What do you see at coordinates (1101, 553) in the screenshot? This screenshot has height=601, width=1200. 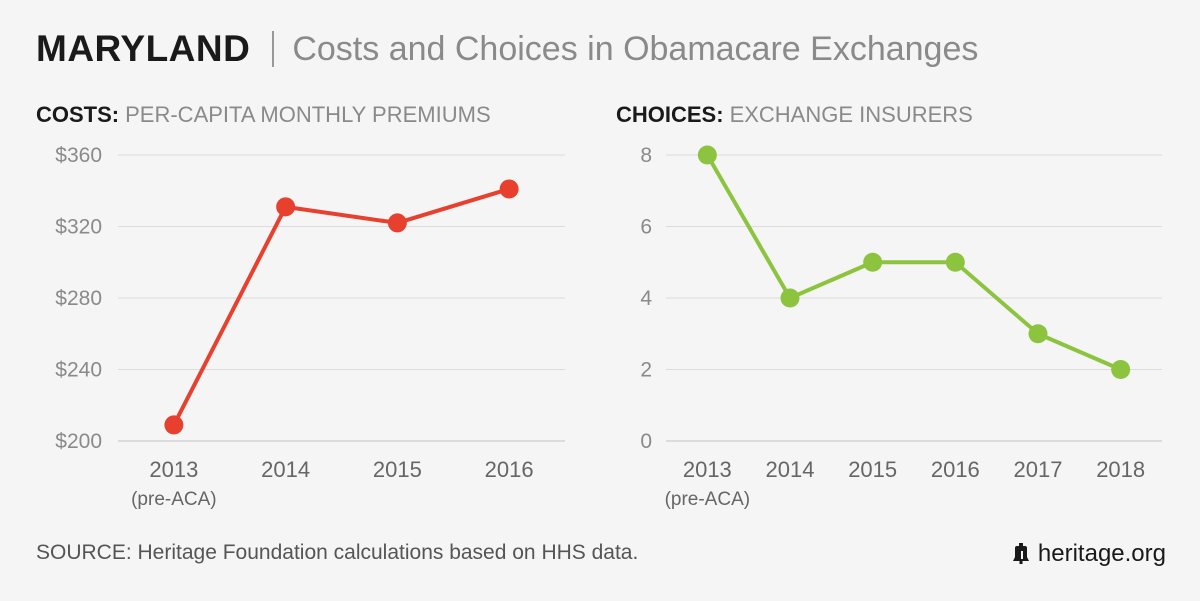 I see `brand-text: heritage.org` at bounding box center [1101, 553].